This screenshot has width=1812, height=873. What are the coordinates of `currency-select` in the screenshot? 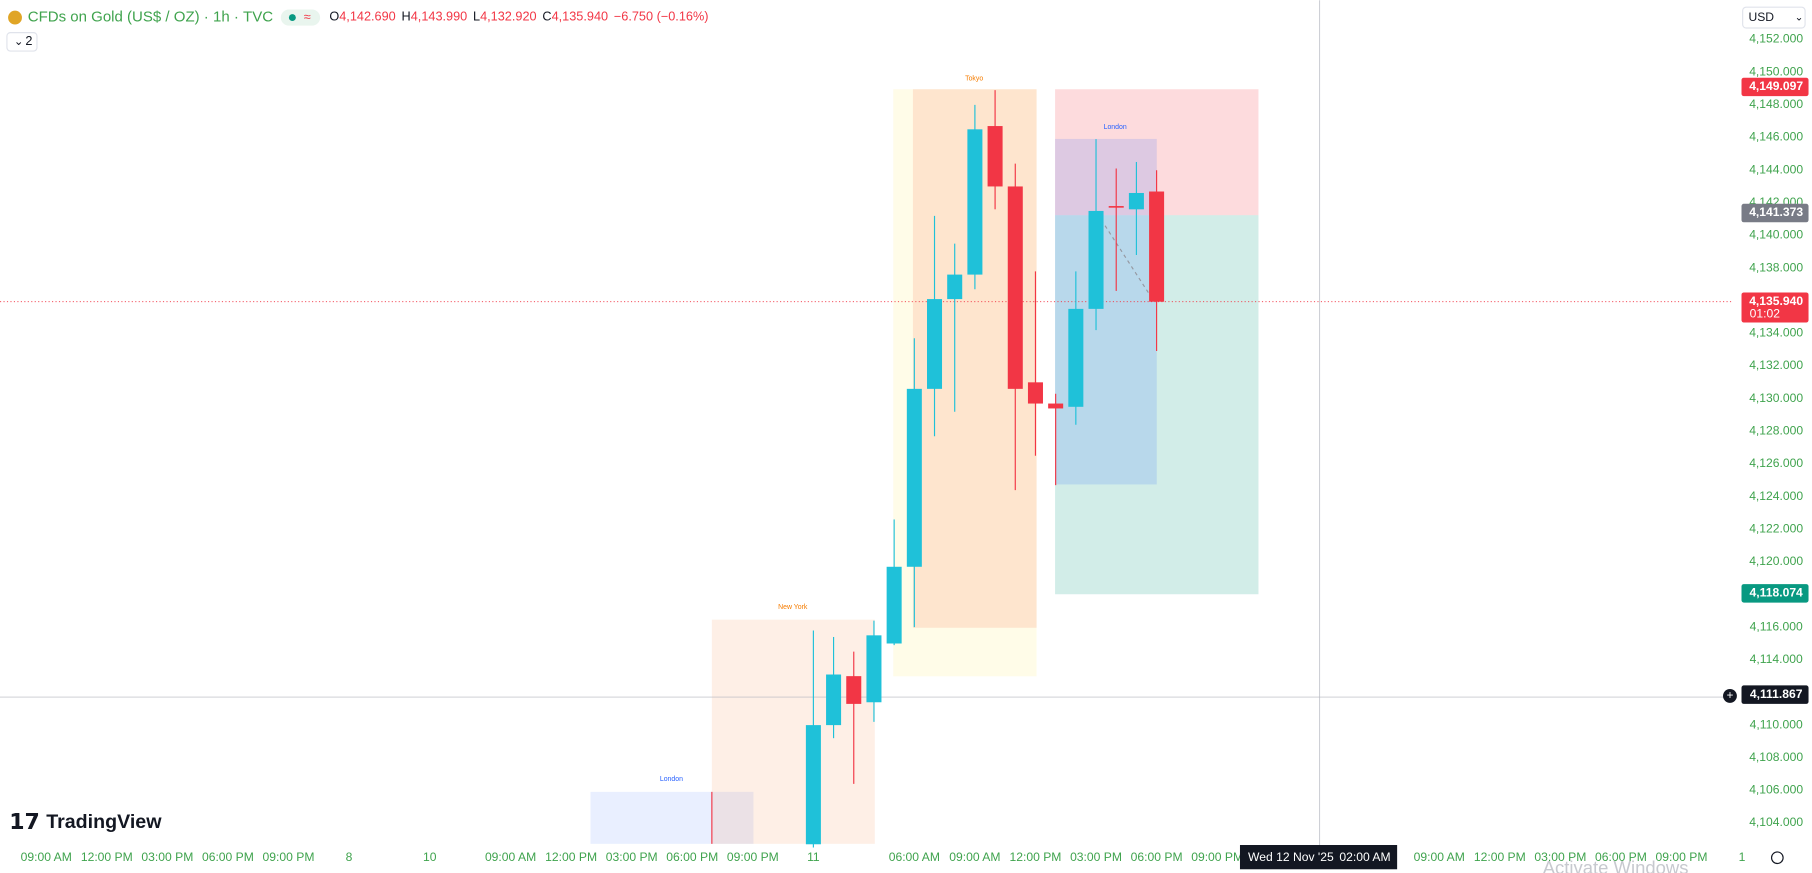 It's located at (1774, 17).